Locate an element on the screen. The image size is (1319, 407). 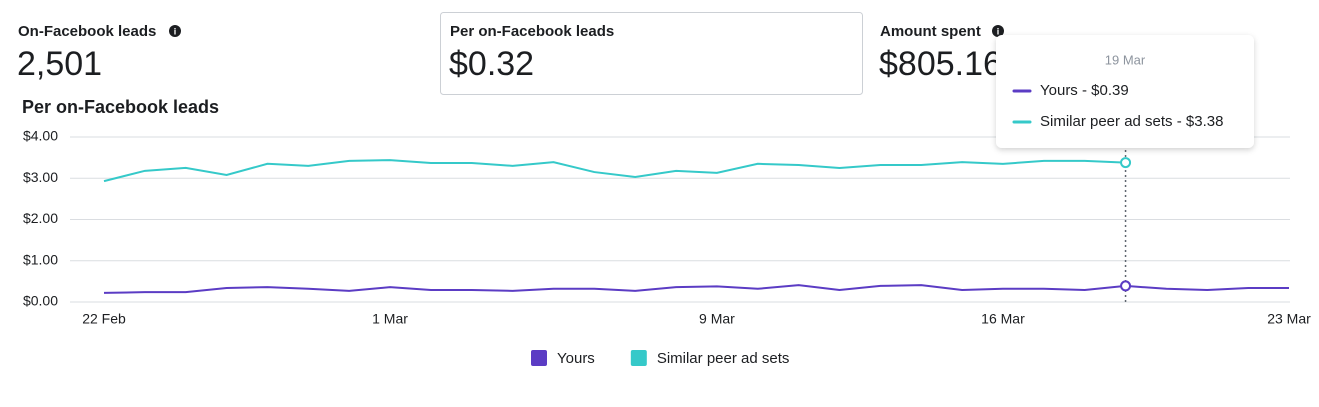
tooltip-box is located at coordinates (1125, 91).